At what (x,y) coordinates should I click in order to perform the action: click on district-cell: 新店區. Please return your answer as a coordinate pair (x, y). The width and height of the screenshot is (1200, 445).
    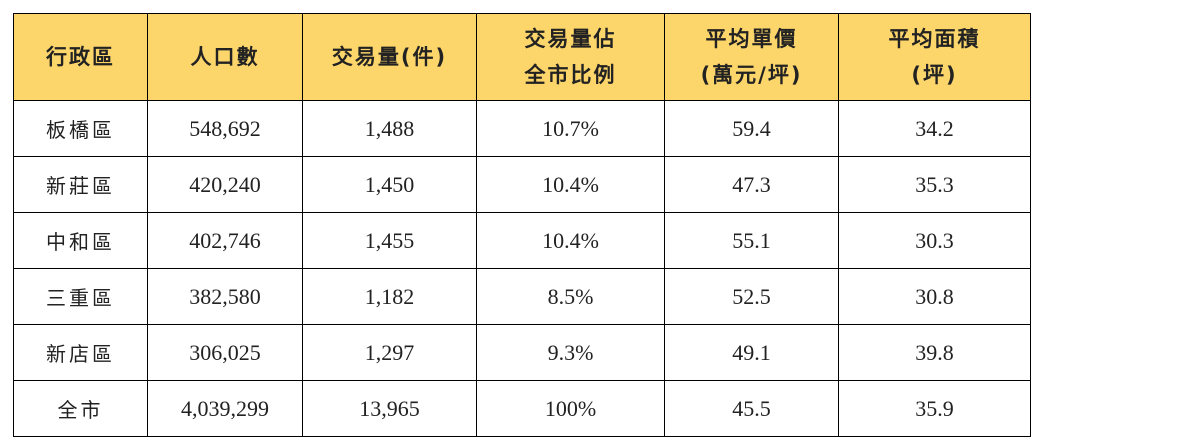
    Looking at the image, I should click on (80, 352).